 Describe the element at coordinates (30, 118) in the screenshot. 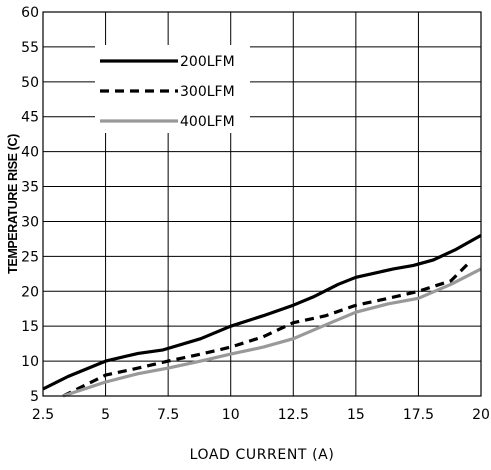

I see `y-tick-label: 45` at that location.